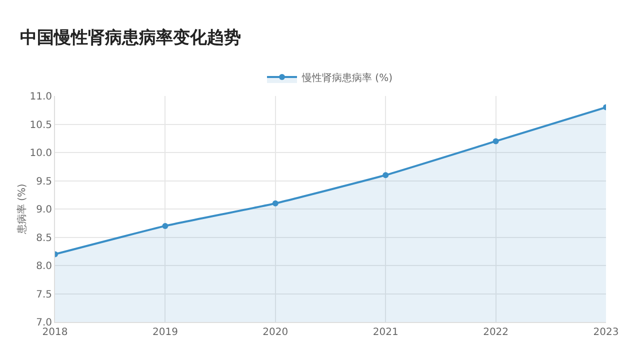  What do you see at coordinates (22, 210) in the screenshot?
I see `y-axis-title: 患病率 (%)` at bounding box center [22, 210].